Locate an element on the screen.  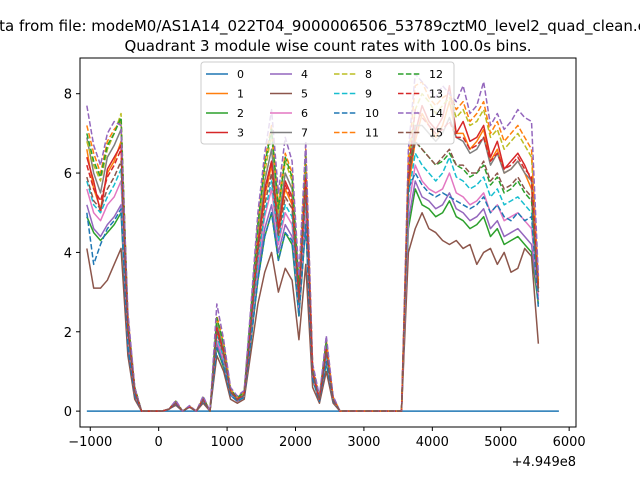
legend-label-3: 3 is located at coordinates (240, 133).